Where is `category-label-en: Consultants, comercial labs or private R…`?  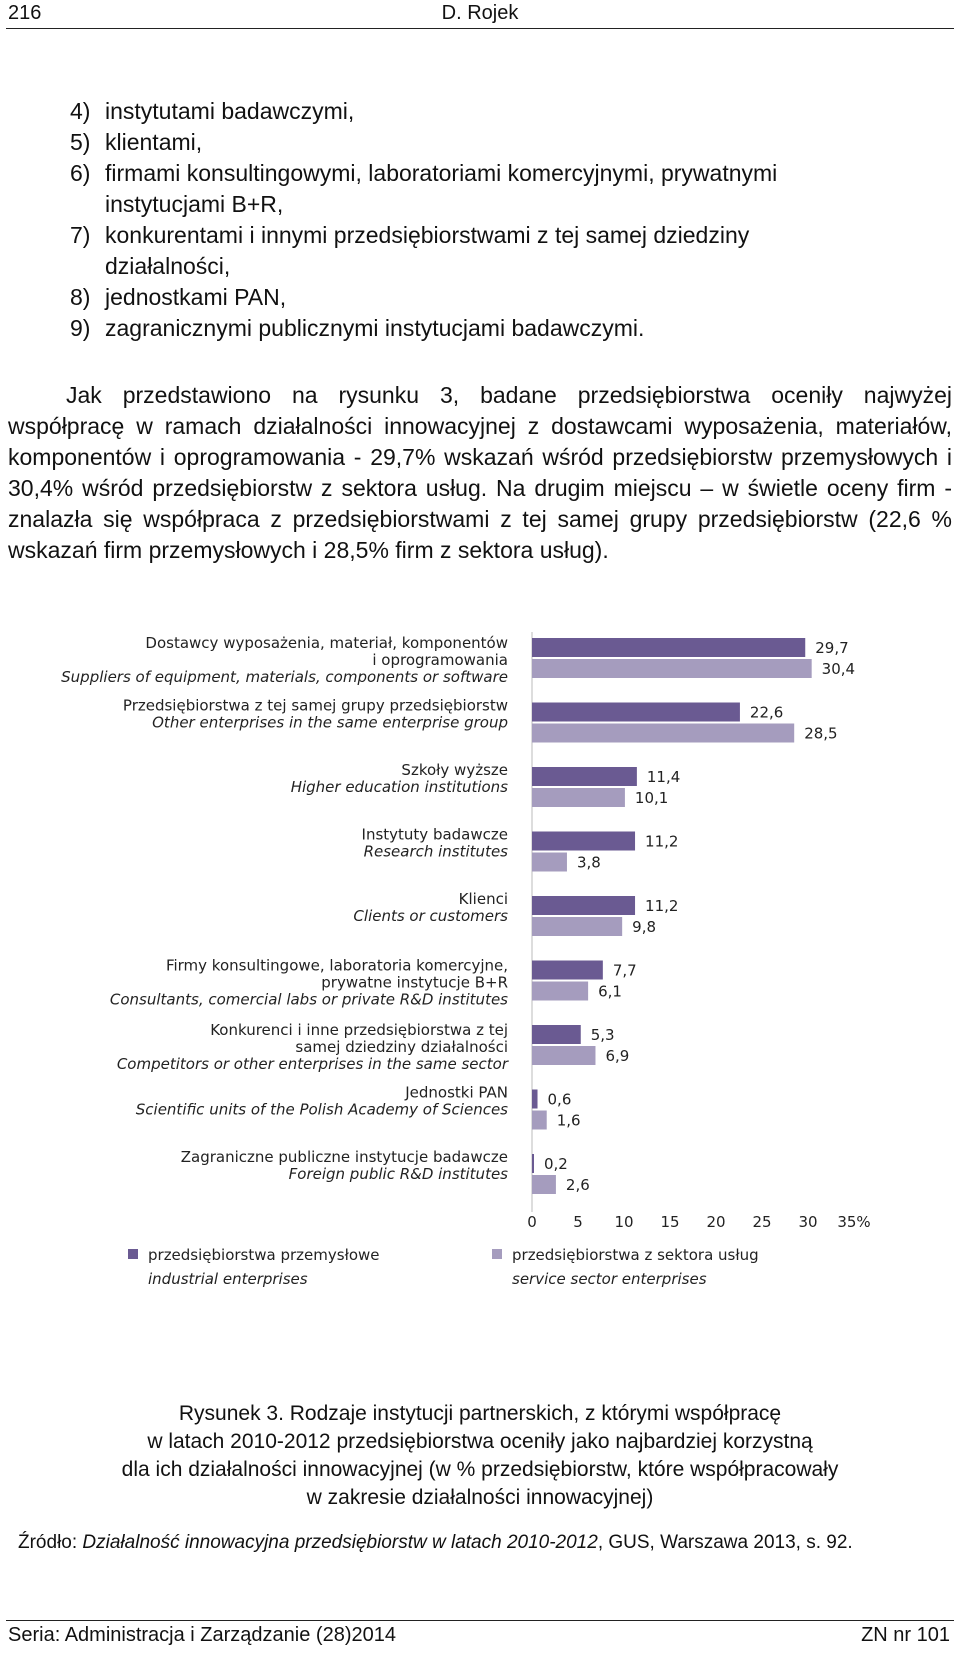
category-label-en: Consultants, comercial labs or private R… is located at coordinates (309, 1000).